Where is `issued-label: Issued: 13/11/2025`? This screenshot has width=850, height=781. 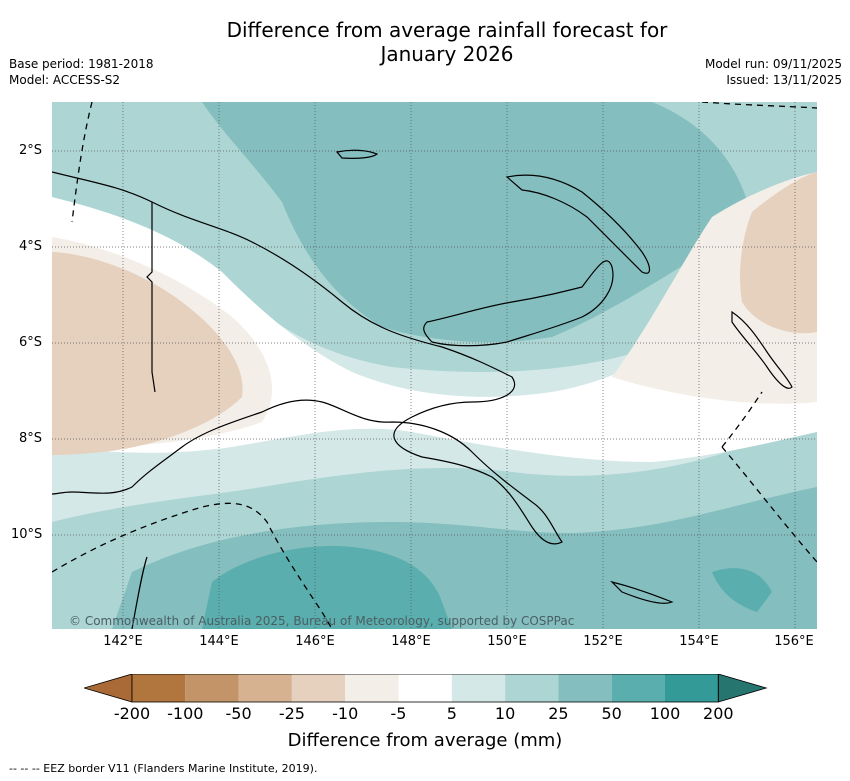 issued-label: Issued: 13/11/2025 is located at coordinates (784, 80).